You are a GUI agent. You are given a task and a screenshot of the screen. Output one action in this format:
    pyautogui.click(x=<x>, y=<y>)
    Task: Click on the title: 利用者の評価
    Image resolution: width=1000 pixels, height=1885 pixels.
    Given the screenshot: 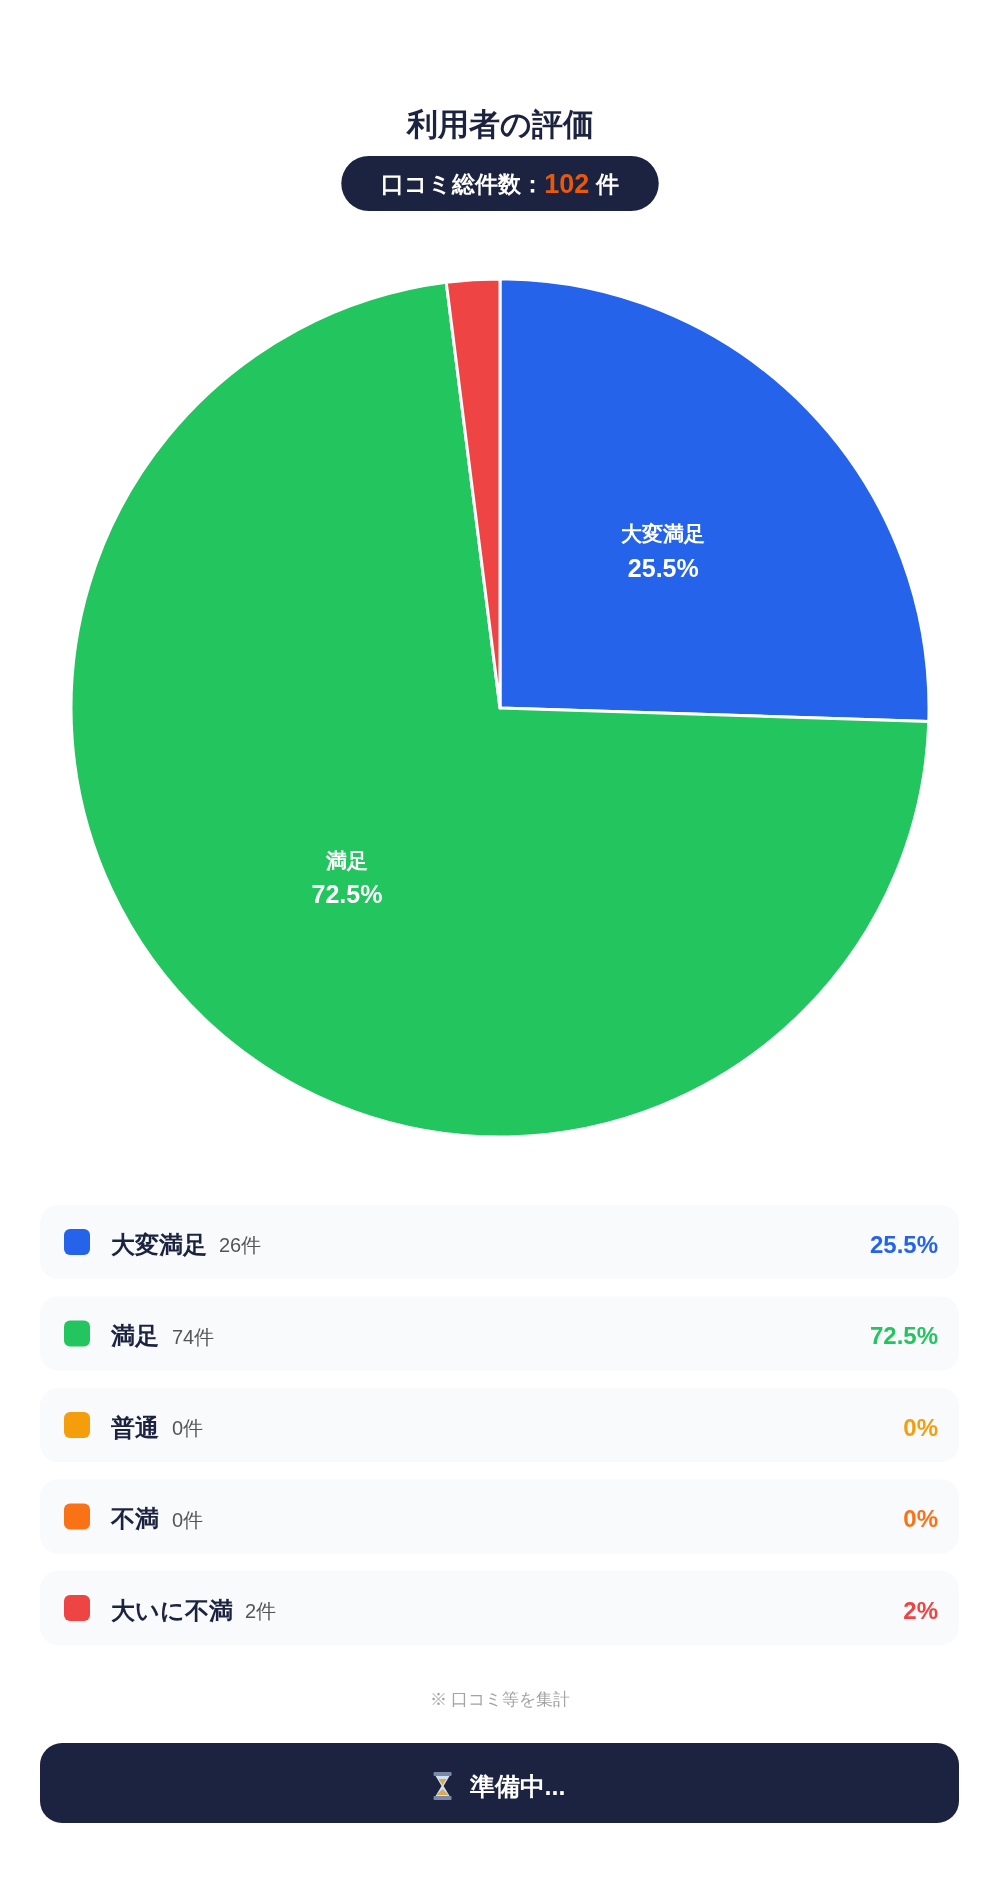 What is the action you would take?
    pyautogui.click(x=500, y=124)
    